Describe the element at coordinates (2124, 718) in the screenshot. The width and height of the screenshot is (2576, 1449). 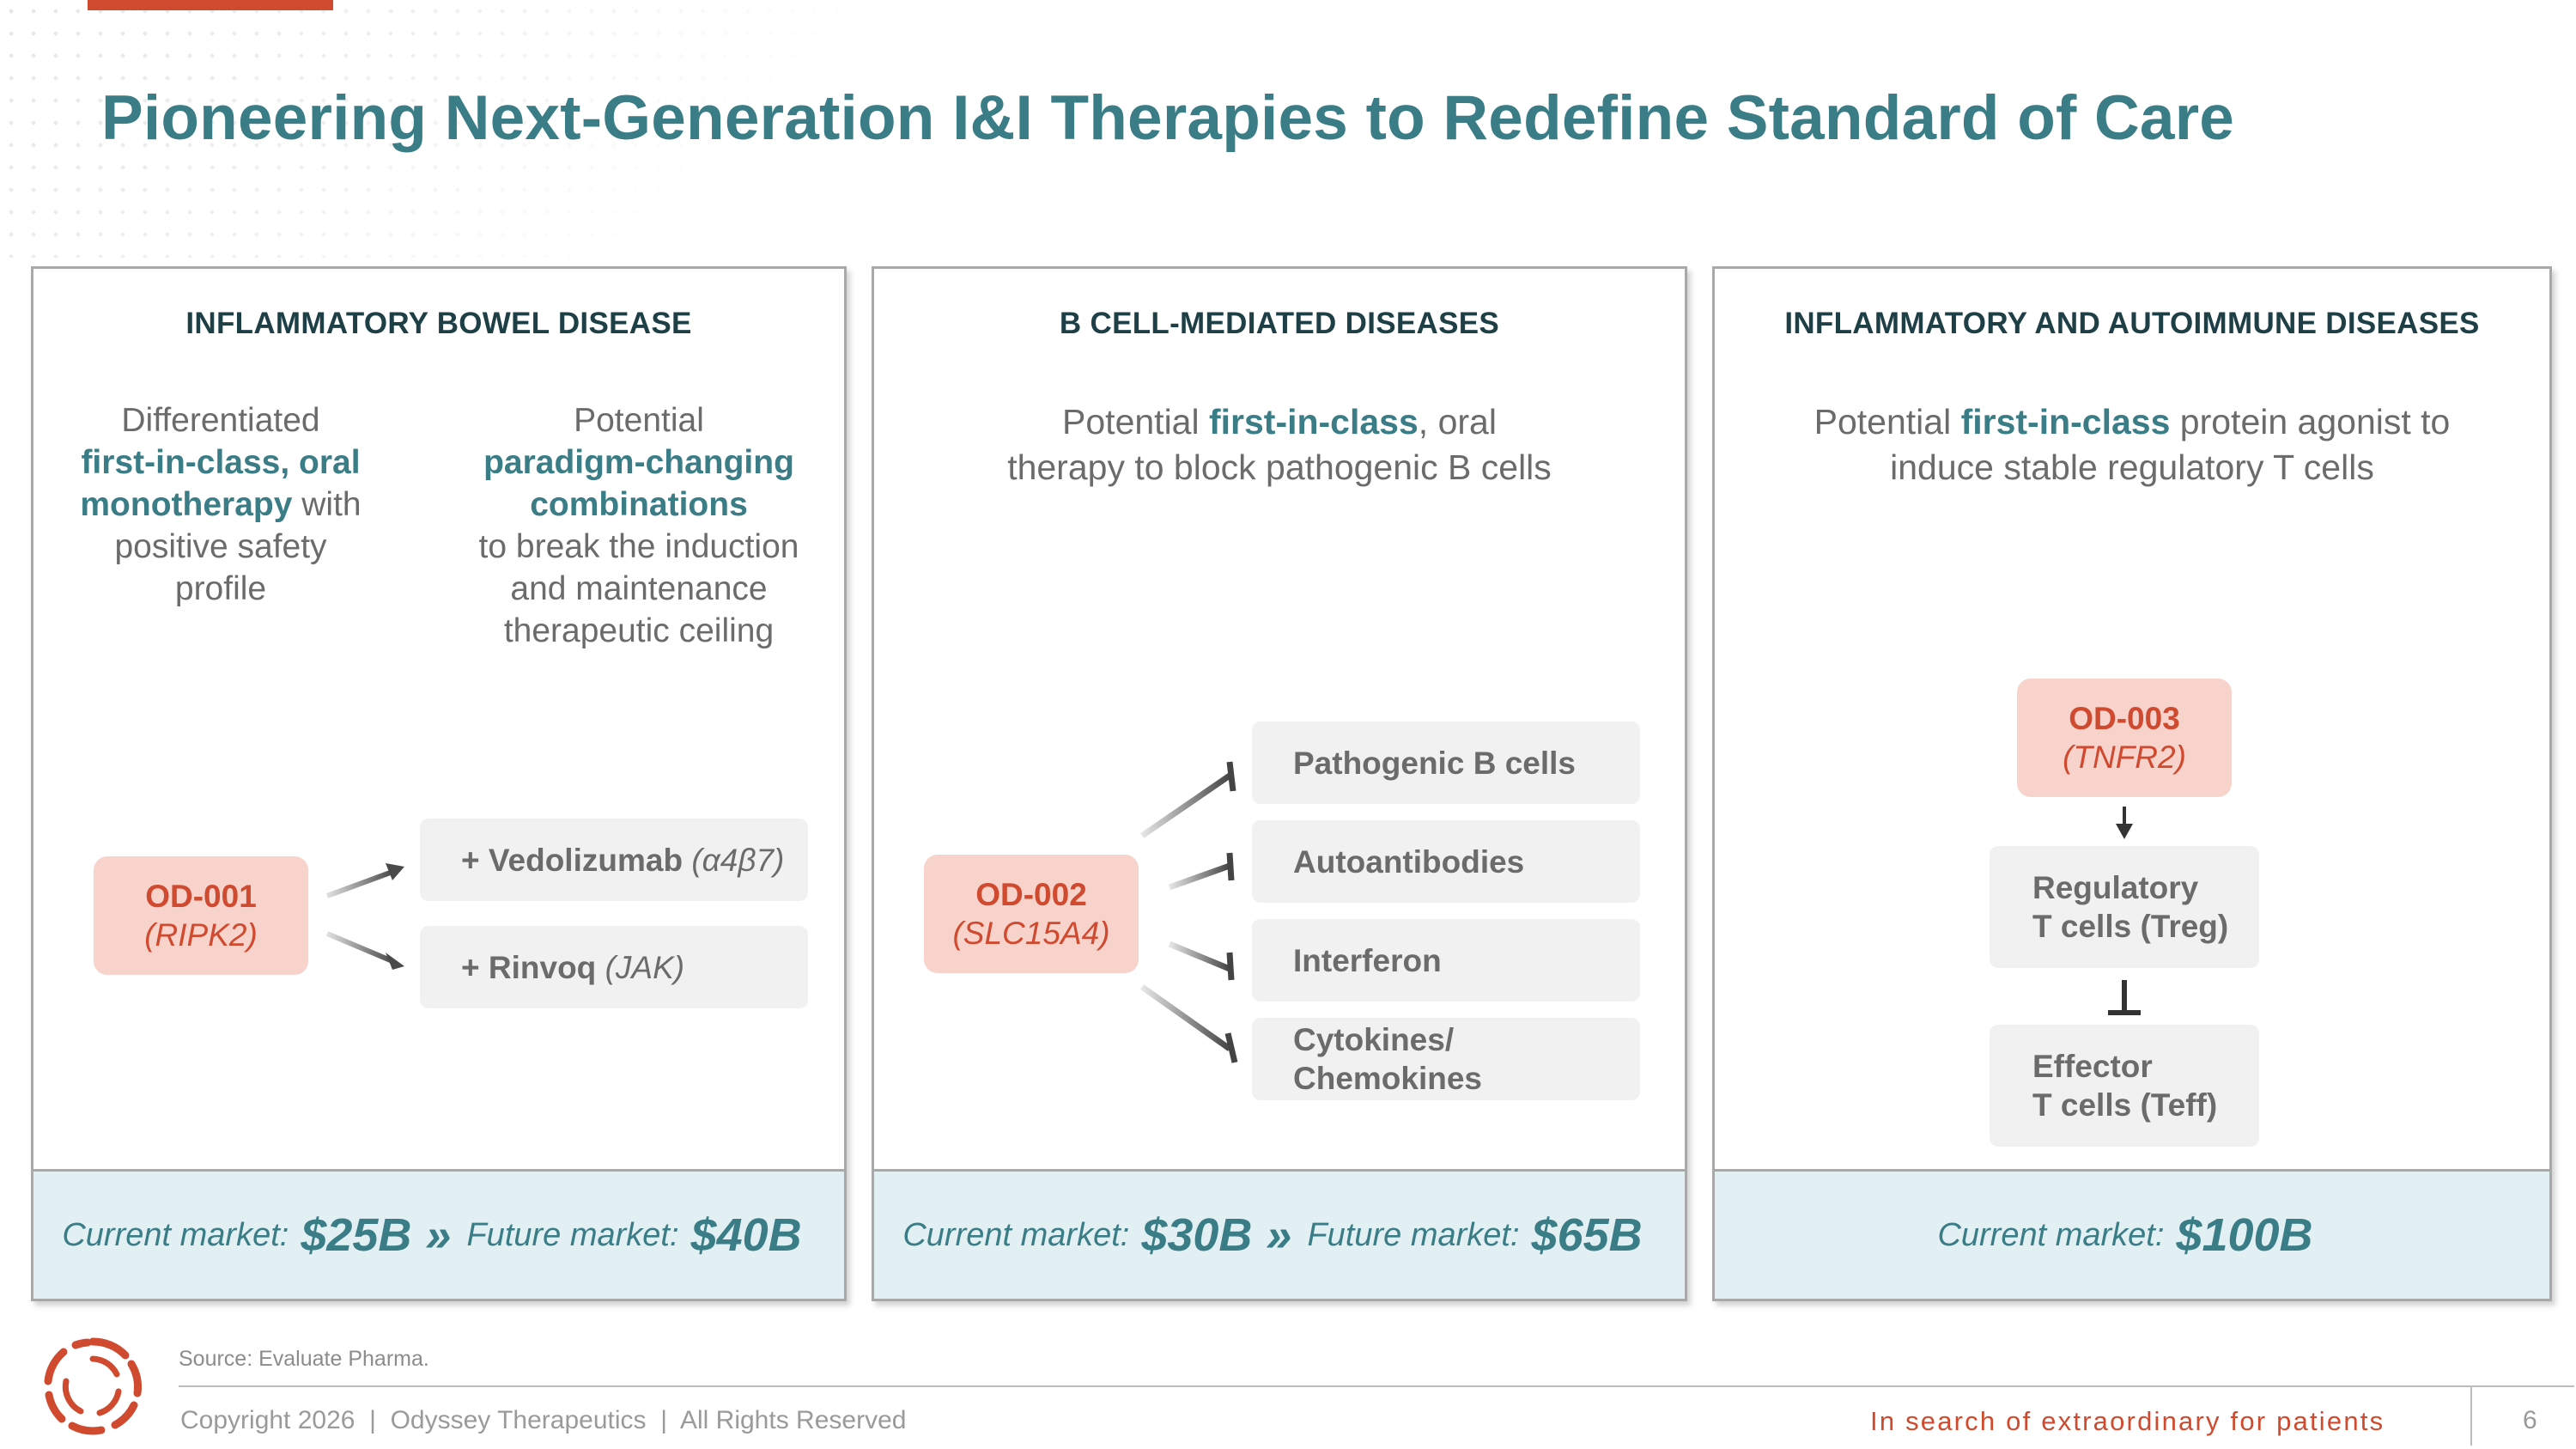
I see `drug-name: OD-003` at that location.